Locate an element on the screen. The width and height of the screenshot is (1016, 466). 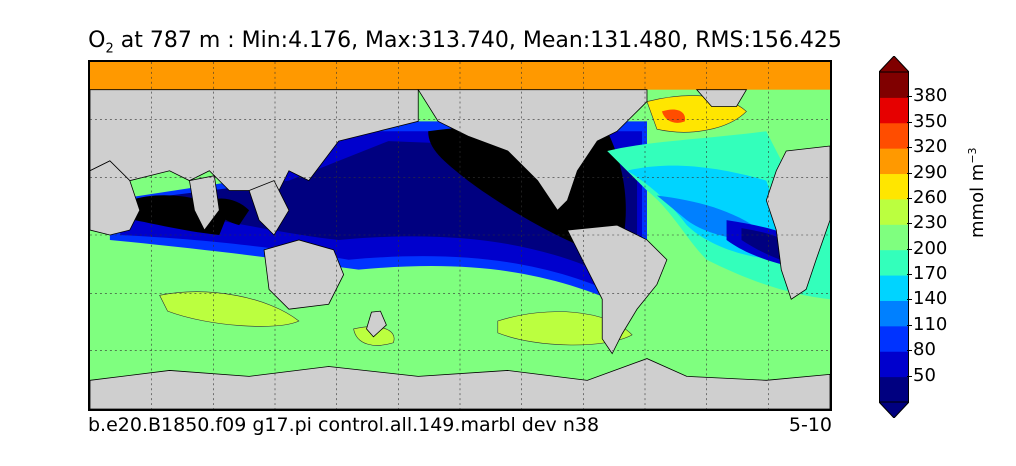
unit-exponent: −3 is located at coordinates (972, 155).